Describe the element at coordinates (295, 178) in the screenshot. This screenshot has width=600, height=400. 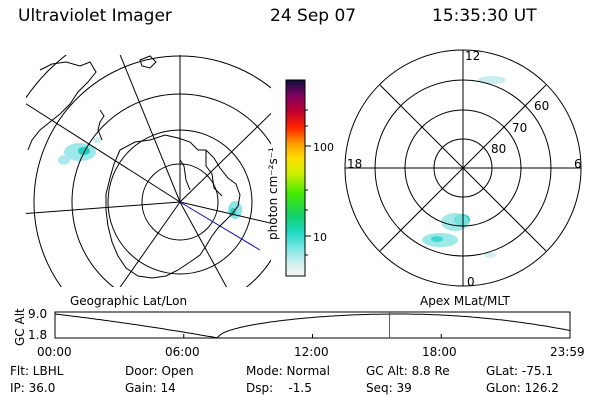
I see `colorbar` at that location.